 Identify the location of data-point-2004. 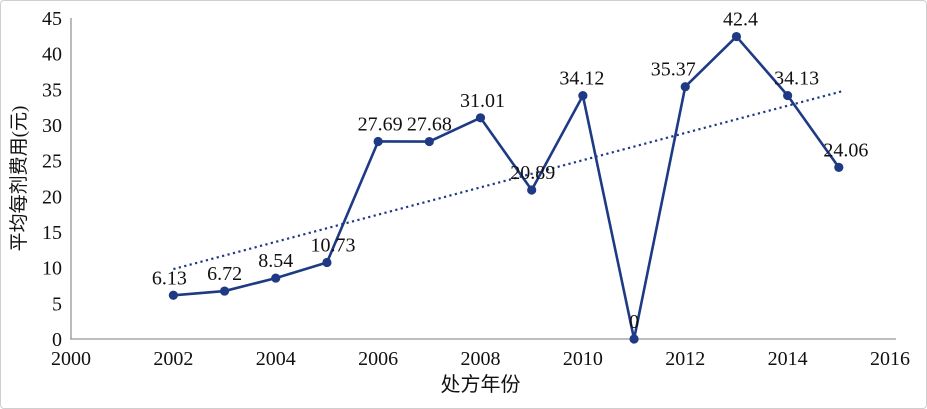
(276, 278).